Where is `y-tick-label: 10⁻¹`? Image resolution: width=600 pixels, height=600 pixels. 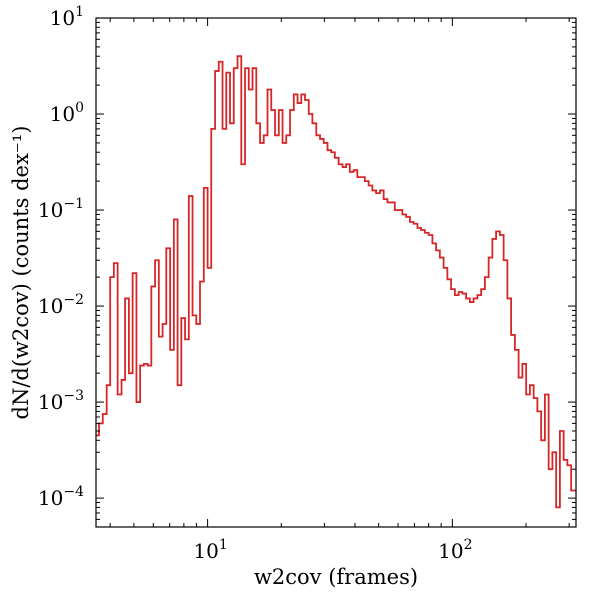
y-tick-label: 10⁻¹ is located at coordinates (61, 209).